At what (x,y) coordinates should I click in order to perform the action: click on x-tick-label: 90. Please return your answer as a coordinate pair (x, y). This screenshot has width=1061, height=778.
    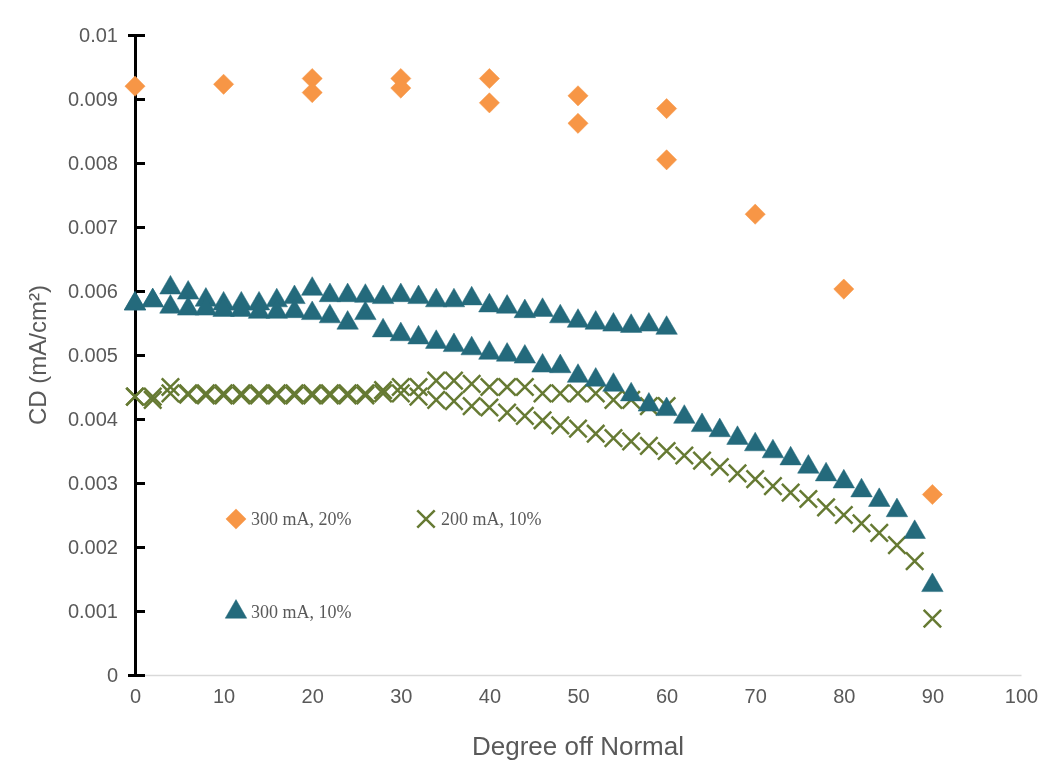
    Looking at the image, I should click on (933, 696).